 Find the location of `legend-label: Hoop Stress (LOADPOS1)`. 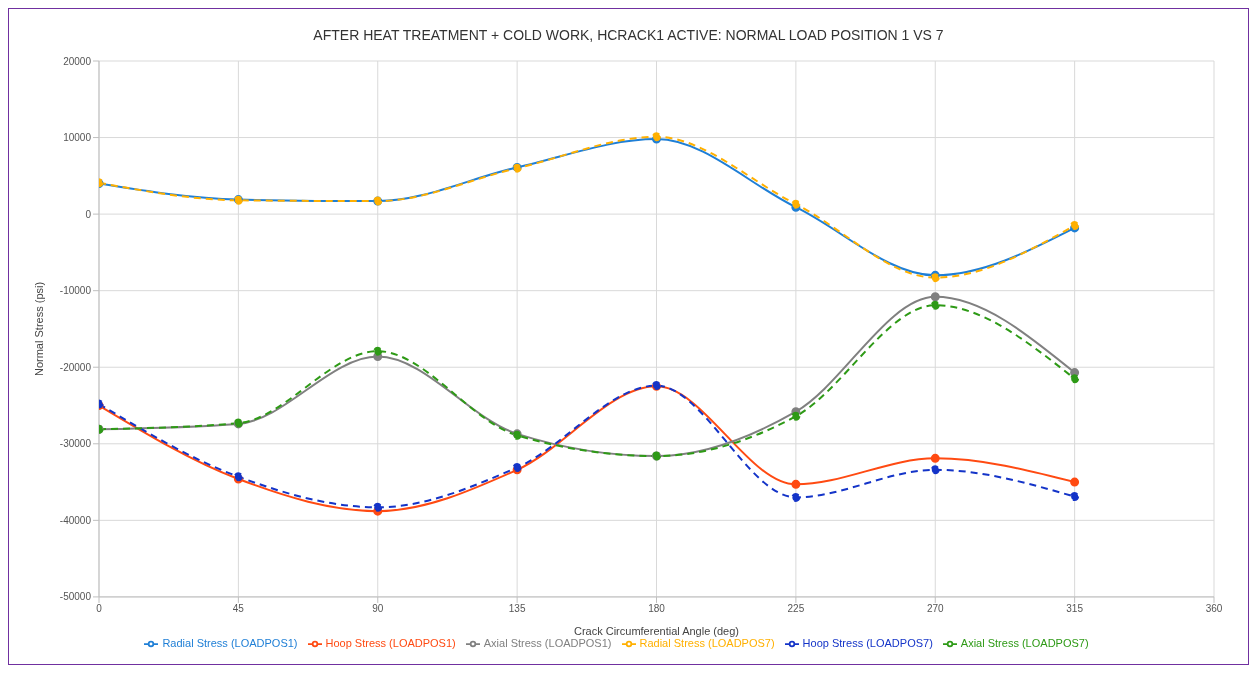

legend-label: Hoop Stress (LOADPOS1) is located at coordinates (390, 642).